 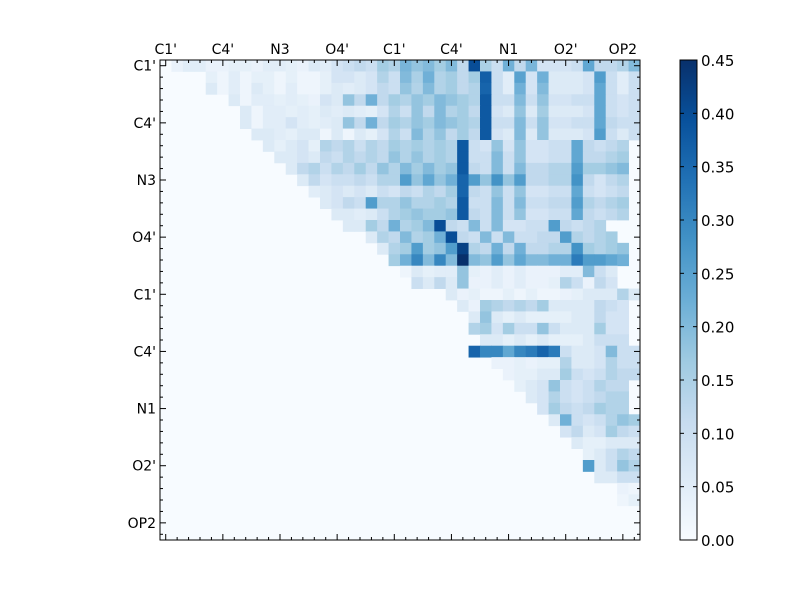 What do you see at coordinates (717, 328) in the screenshot?
I see `colorbar-tick-label: 0.20` at bounding box center [717, 328].